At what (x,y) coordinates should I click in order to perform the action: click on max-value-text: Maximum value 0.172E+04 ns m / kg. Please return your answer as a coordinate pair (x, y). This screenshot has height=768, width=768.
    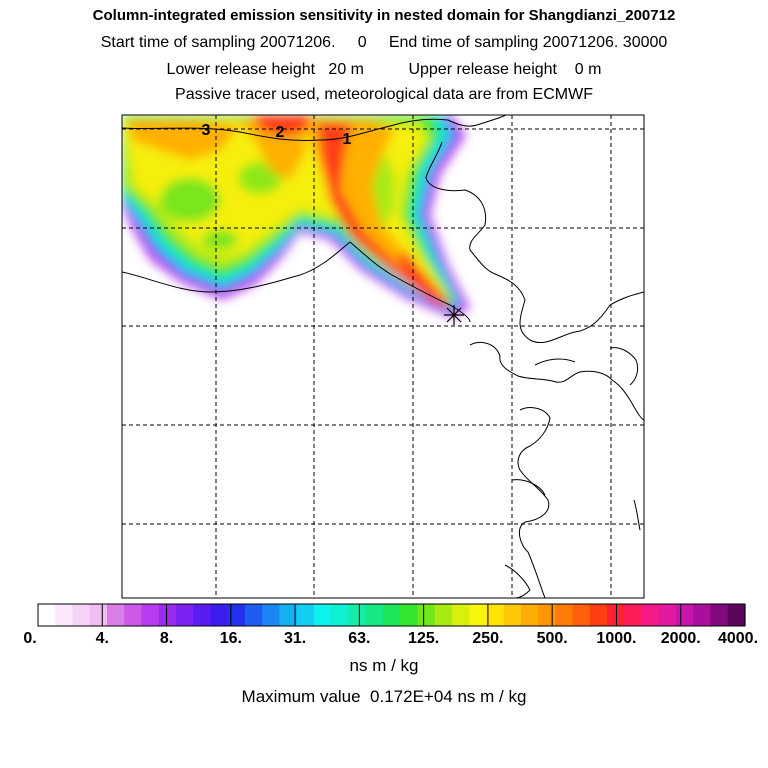
    Looking at the image, I should click on (384, 696).